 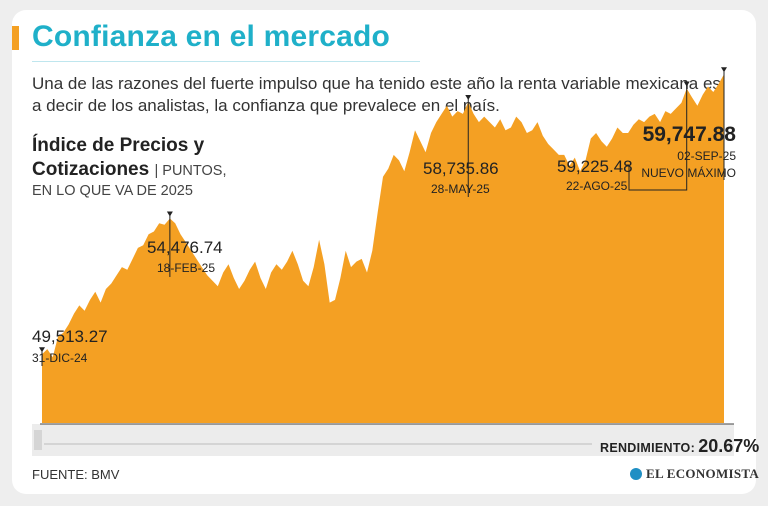 I want to click on index-title-line2: Cotizaciones, so click(x=91, y=169).